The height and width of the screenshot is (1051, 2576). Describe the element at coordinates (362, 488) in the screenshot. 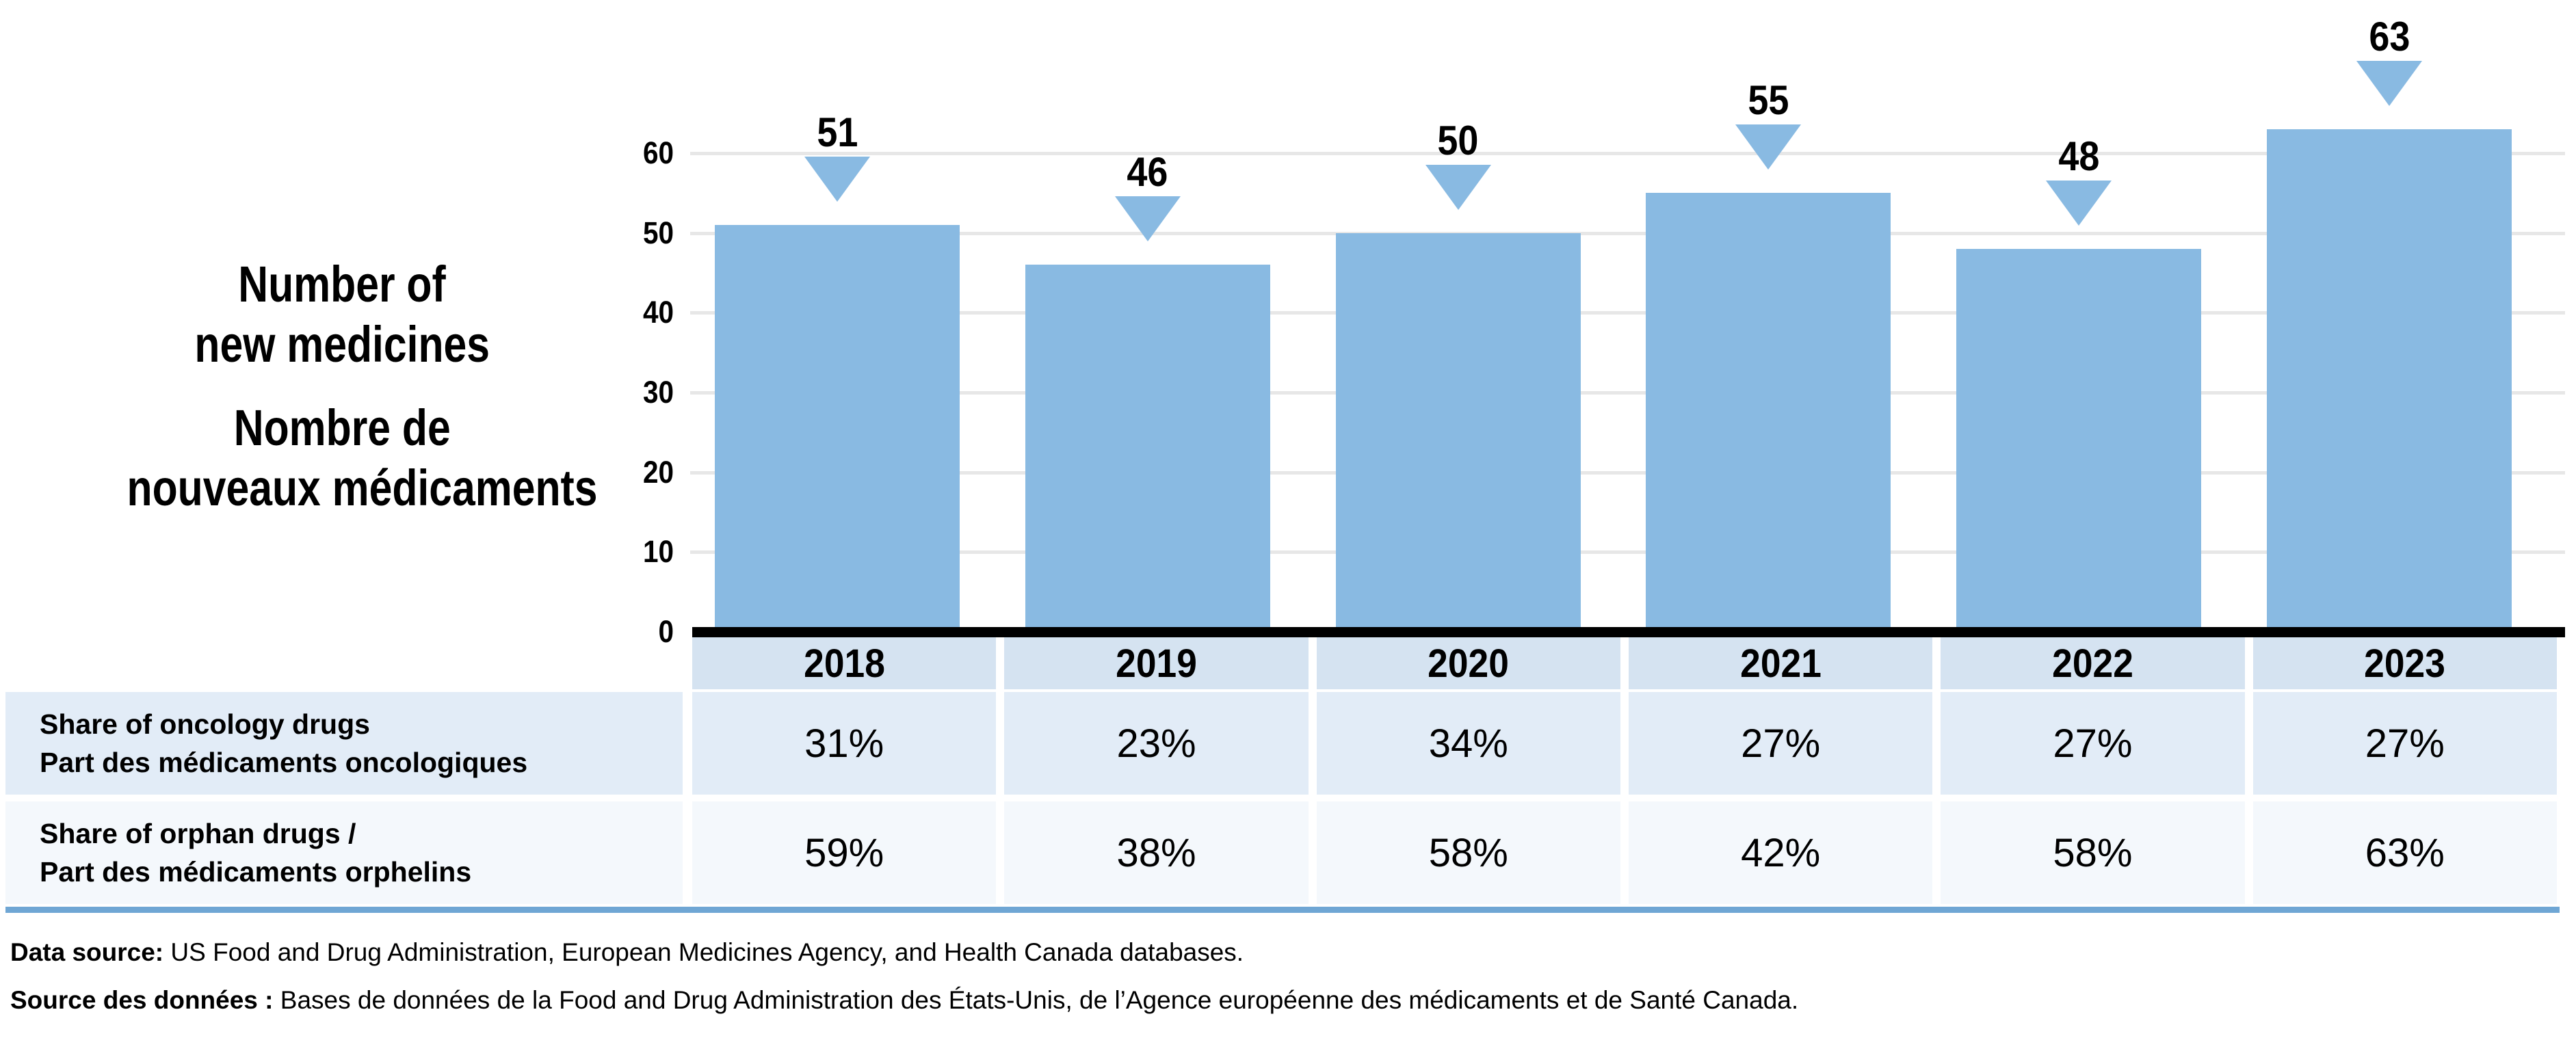

I see `title-line-fr-2: nouveaux médicaments` at that location.